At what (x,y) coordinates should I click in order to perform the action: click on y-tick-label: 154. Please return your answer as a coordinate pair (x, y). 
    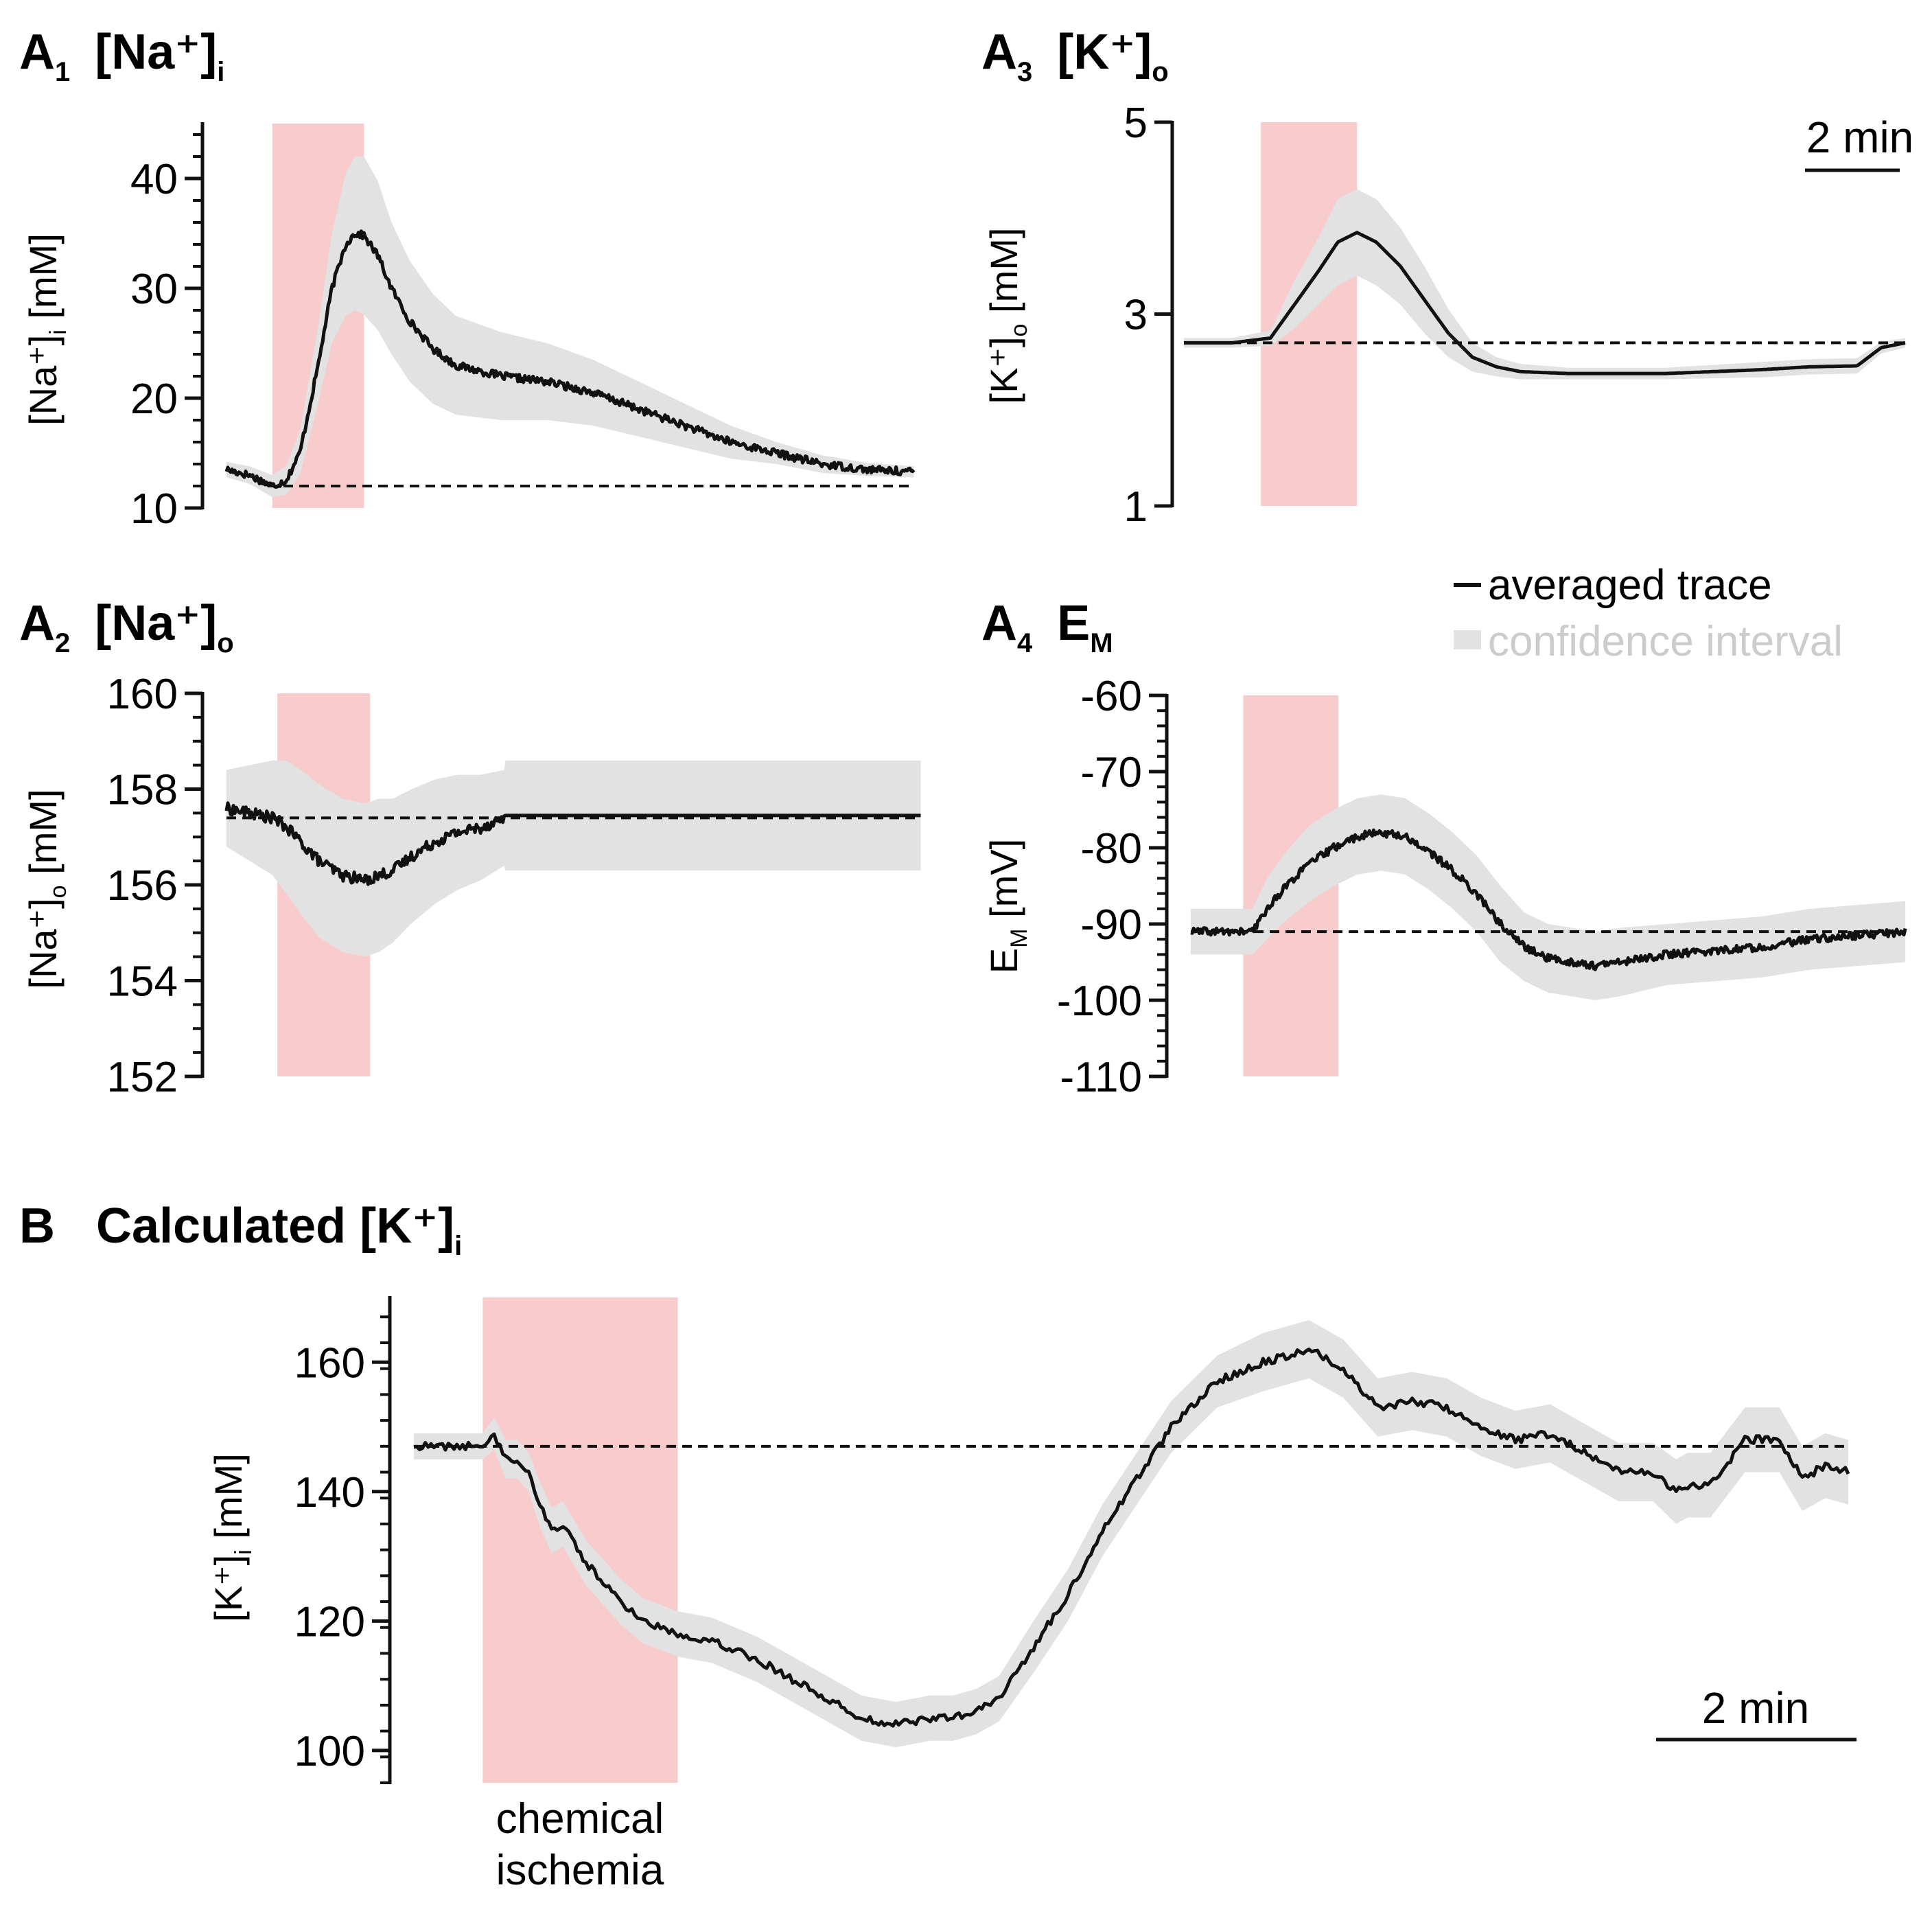
    Looking at the image, I should click on (142, 982).